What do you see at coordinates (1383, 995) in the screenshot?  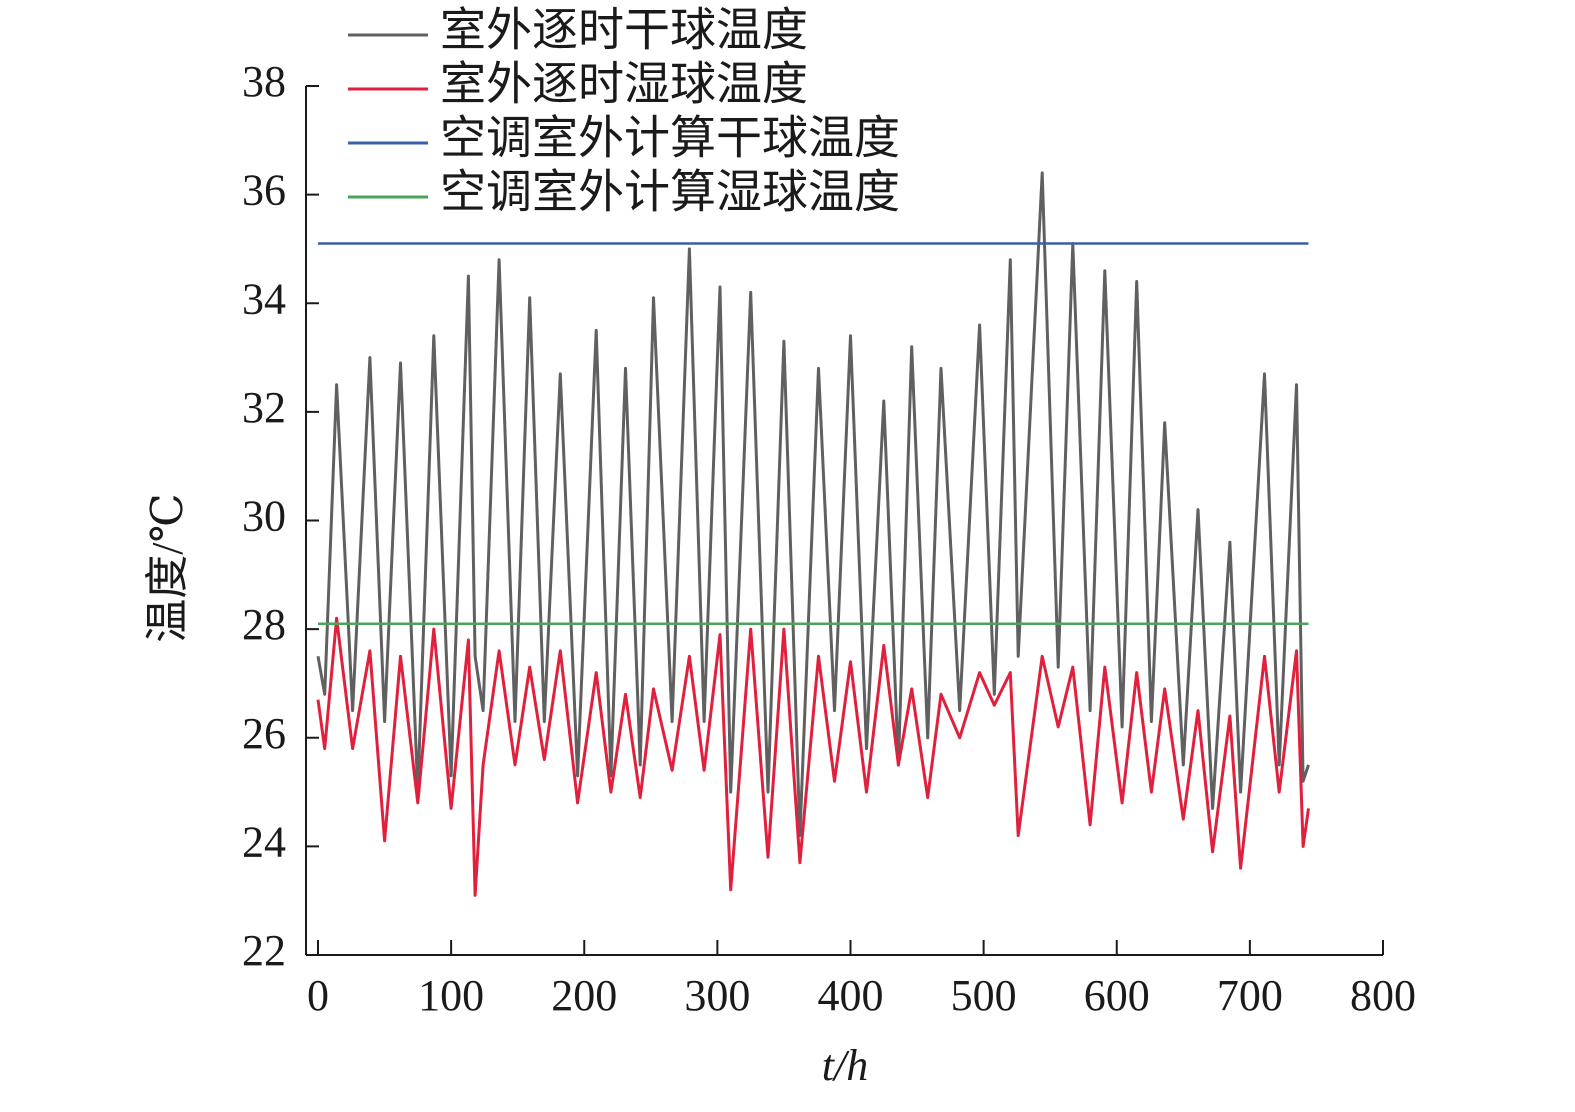 I see `x-tick-label: 800` at bounding box center [1383, 995].